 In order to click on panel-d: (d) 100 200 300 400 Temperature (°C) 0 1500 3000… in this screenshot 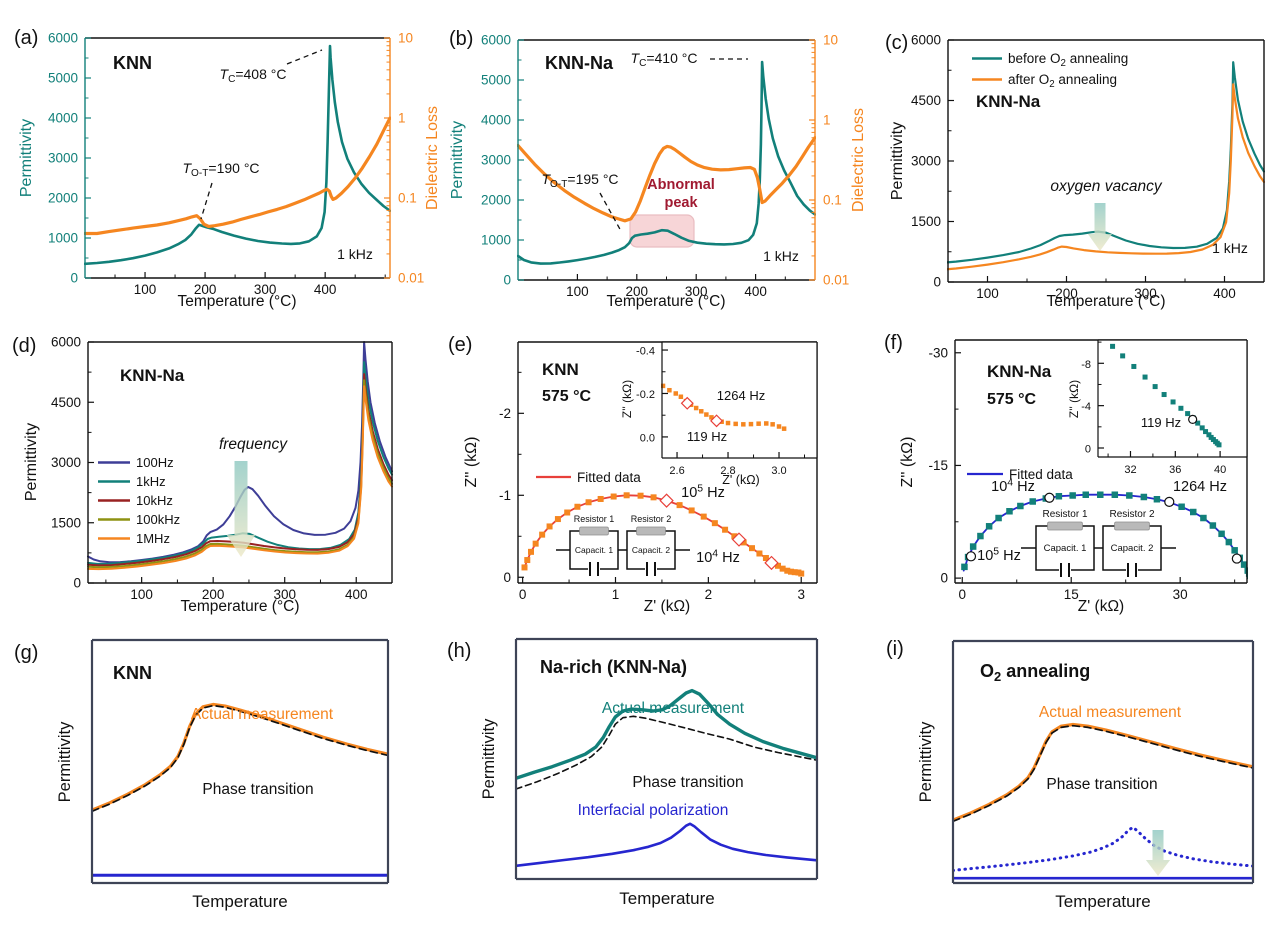, I will do `click(202, 475)`.